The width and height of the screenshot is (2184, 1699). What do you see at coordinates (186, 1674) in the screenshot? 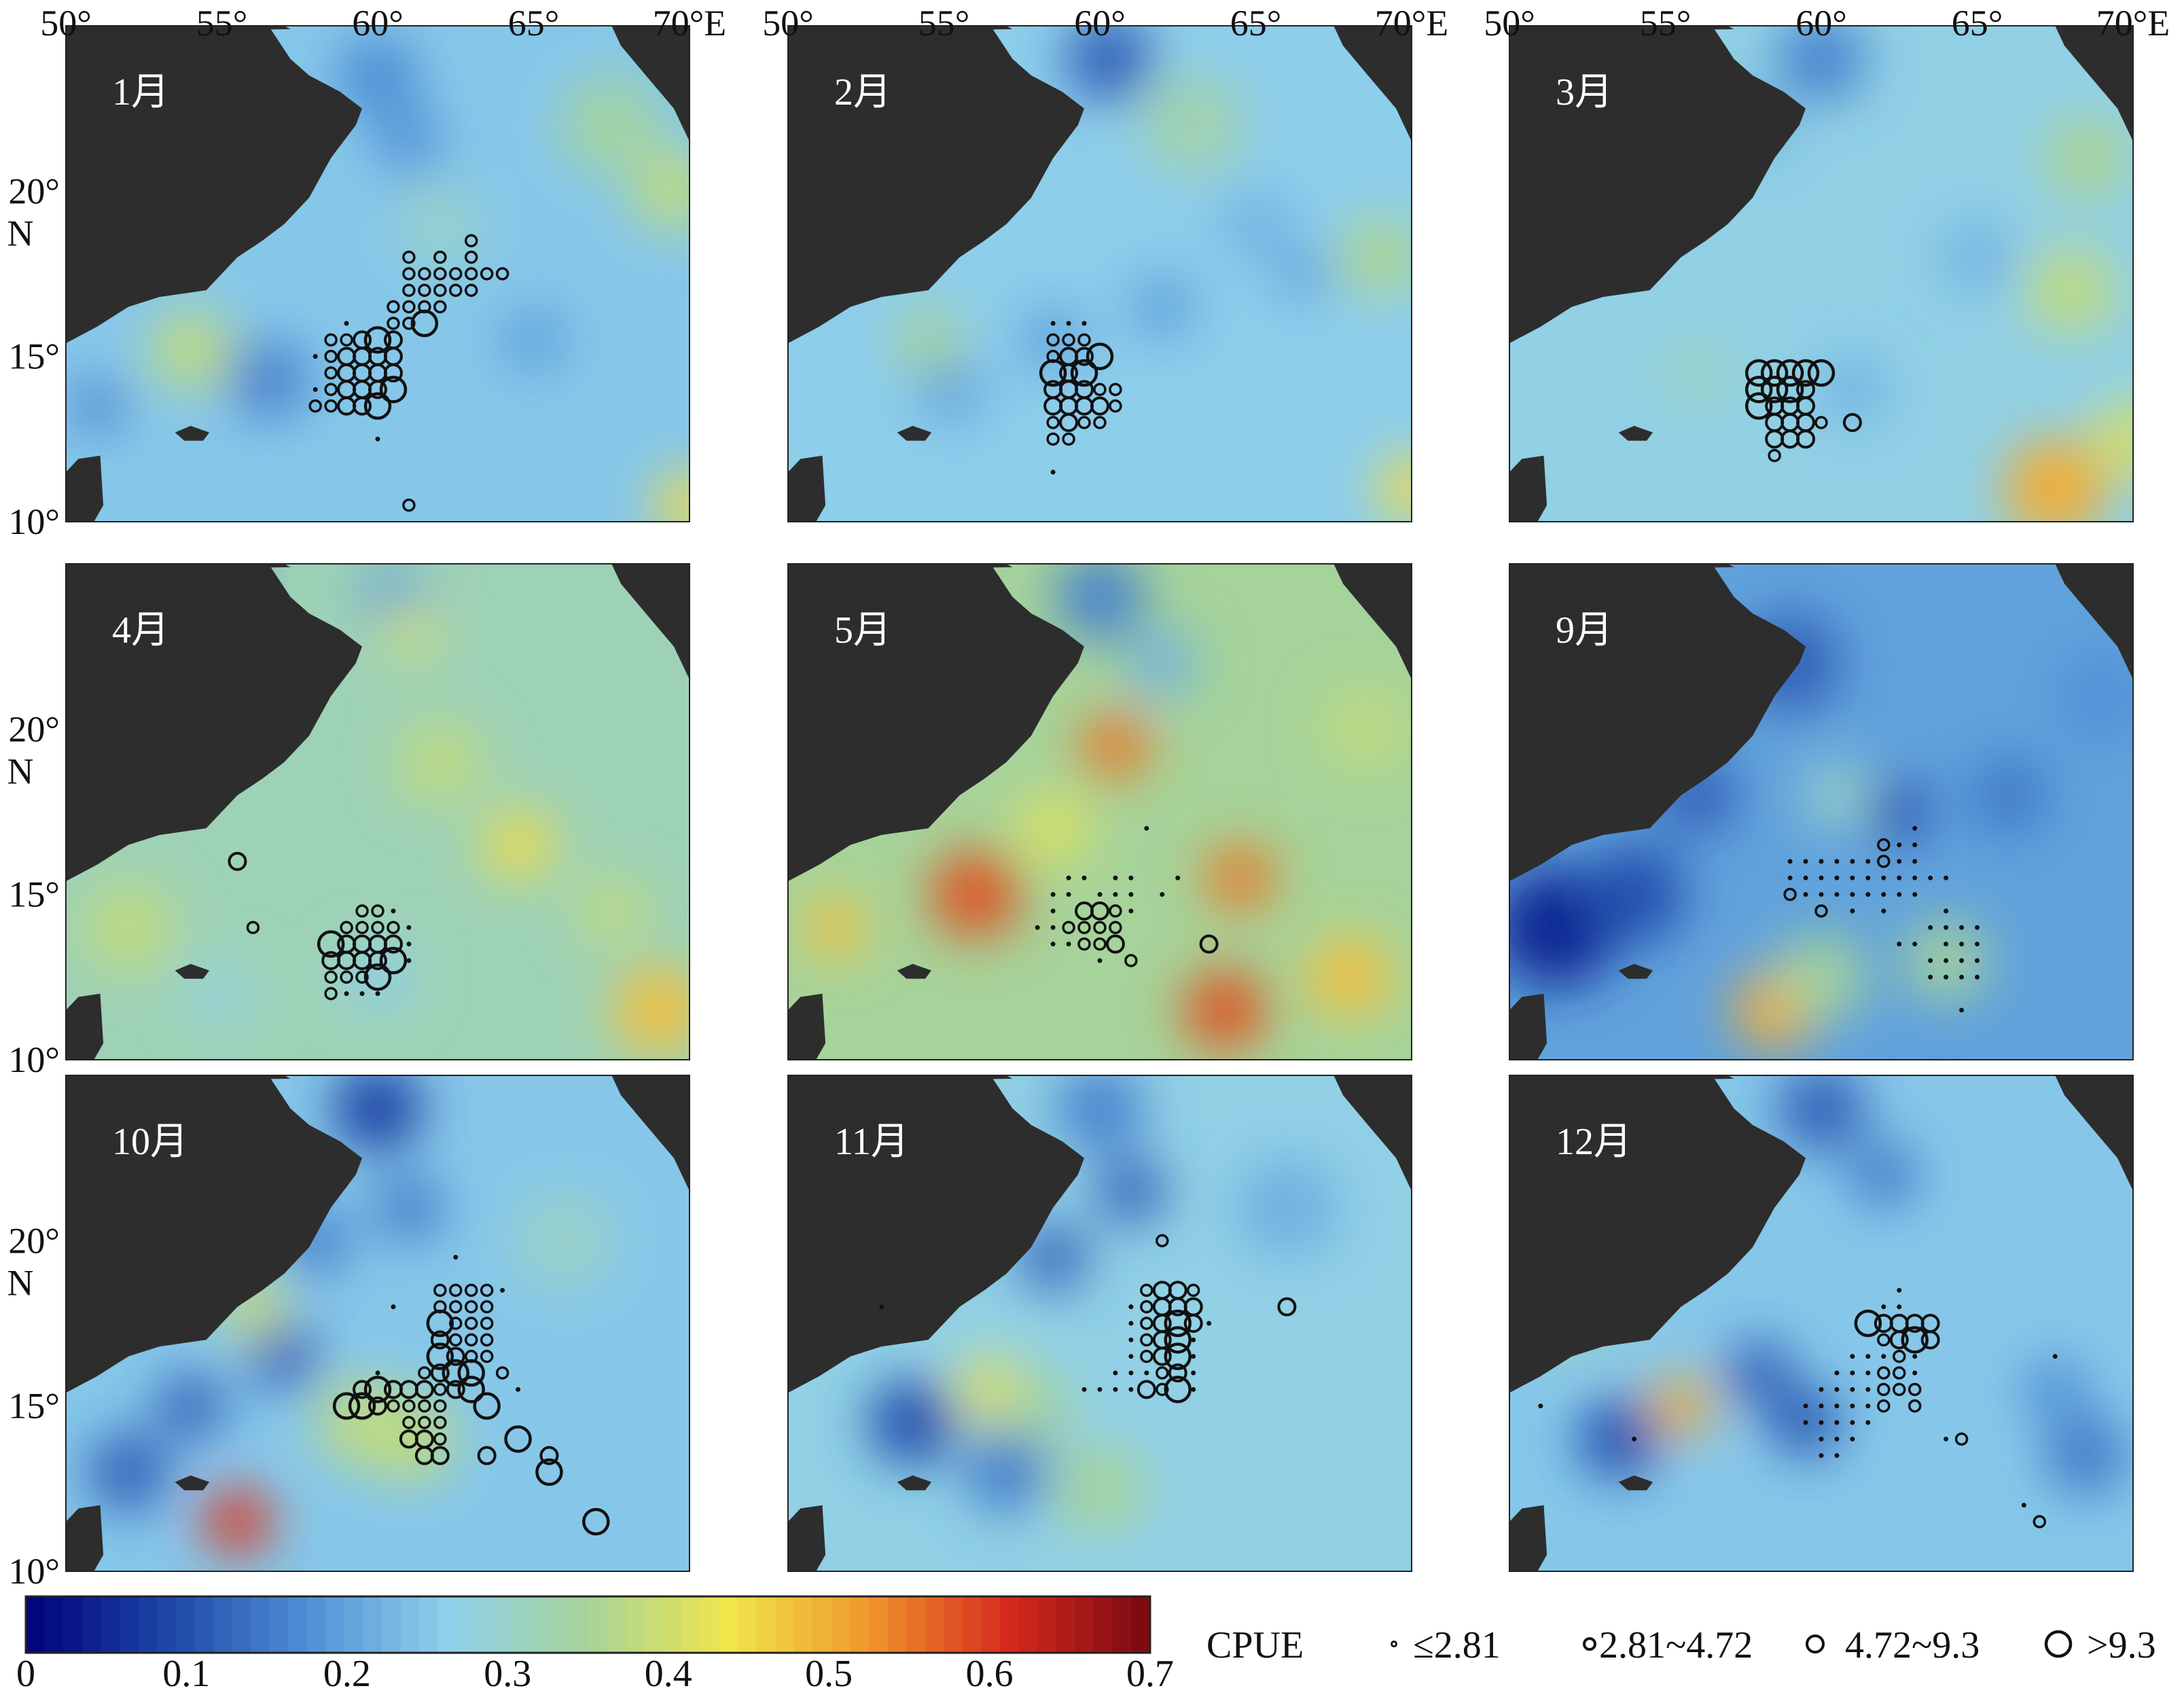
I see `colorbar-tick-label: 0.1` at bounding box center [186, 1674].